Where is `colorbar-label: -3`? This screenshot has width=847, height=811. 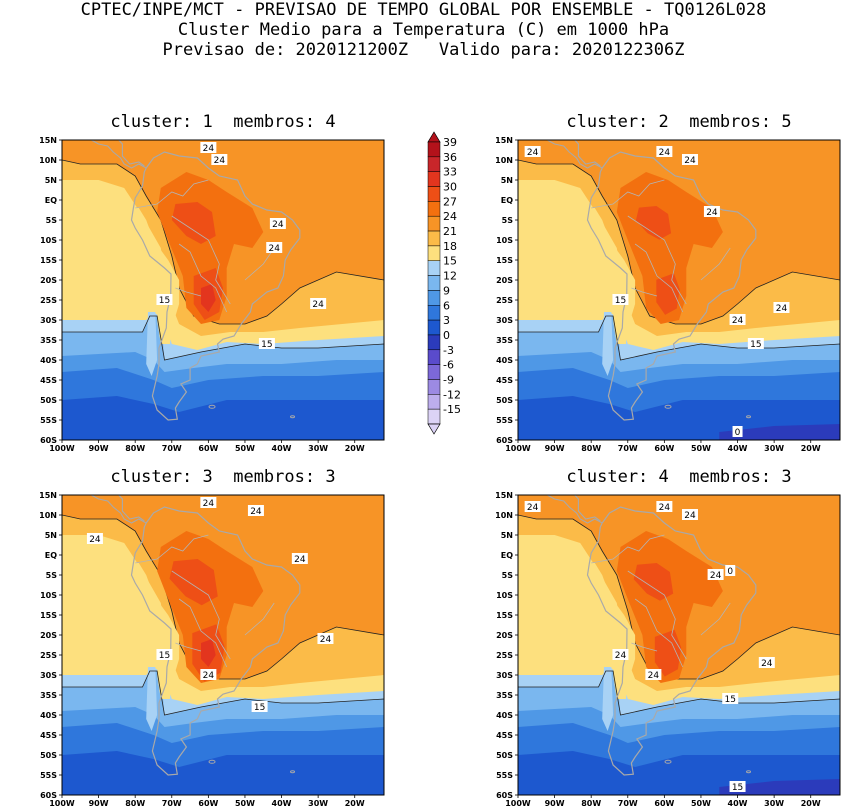
colorbar-label: -3 is located at coordinates (448, 350).